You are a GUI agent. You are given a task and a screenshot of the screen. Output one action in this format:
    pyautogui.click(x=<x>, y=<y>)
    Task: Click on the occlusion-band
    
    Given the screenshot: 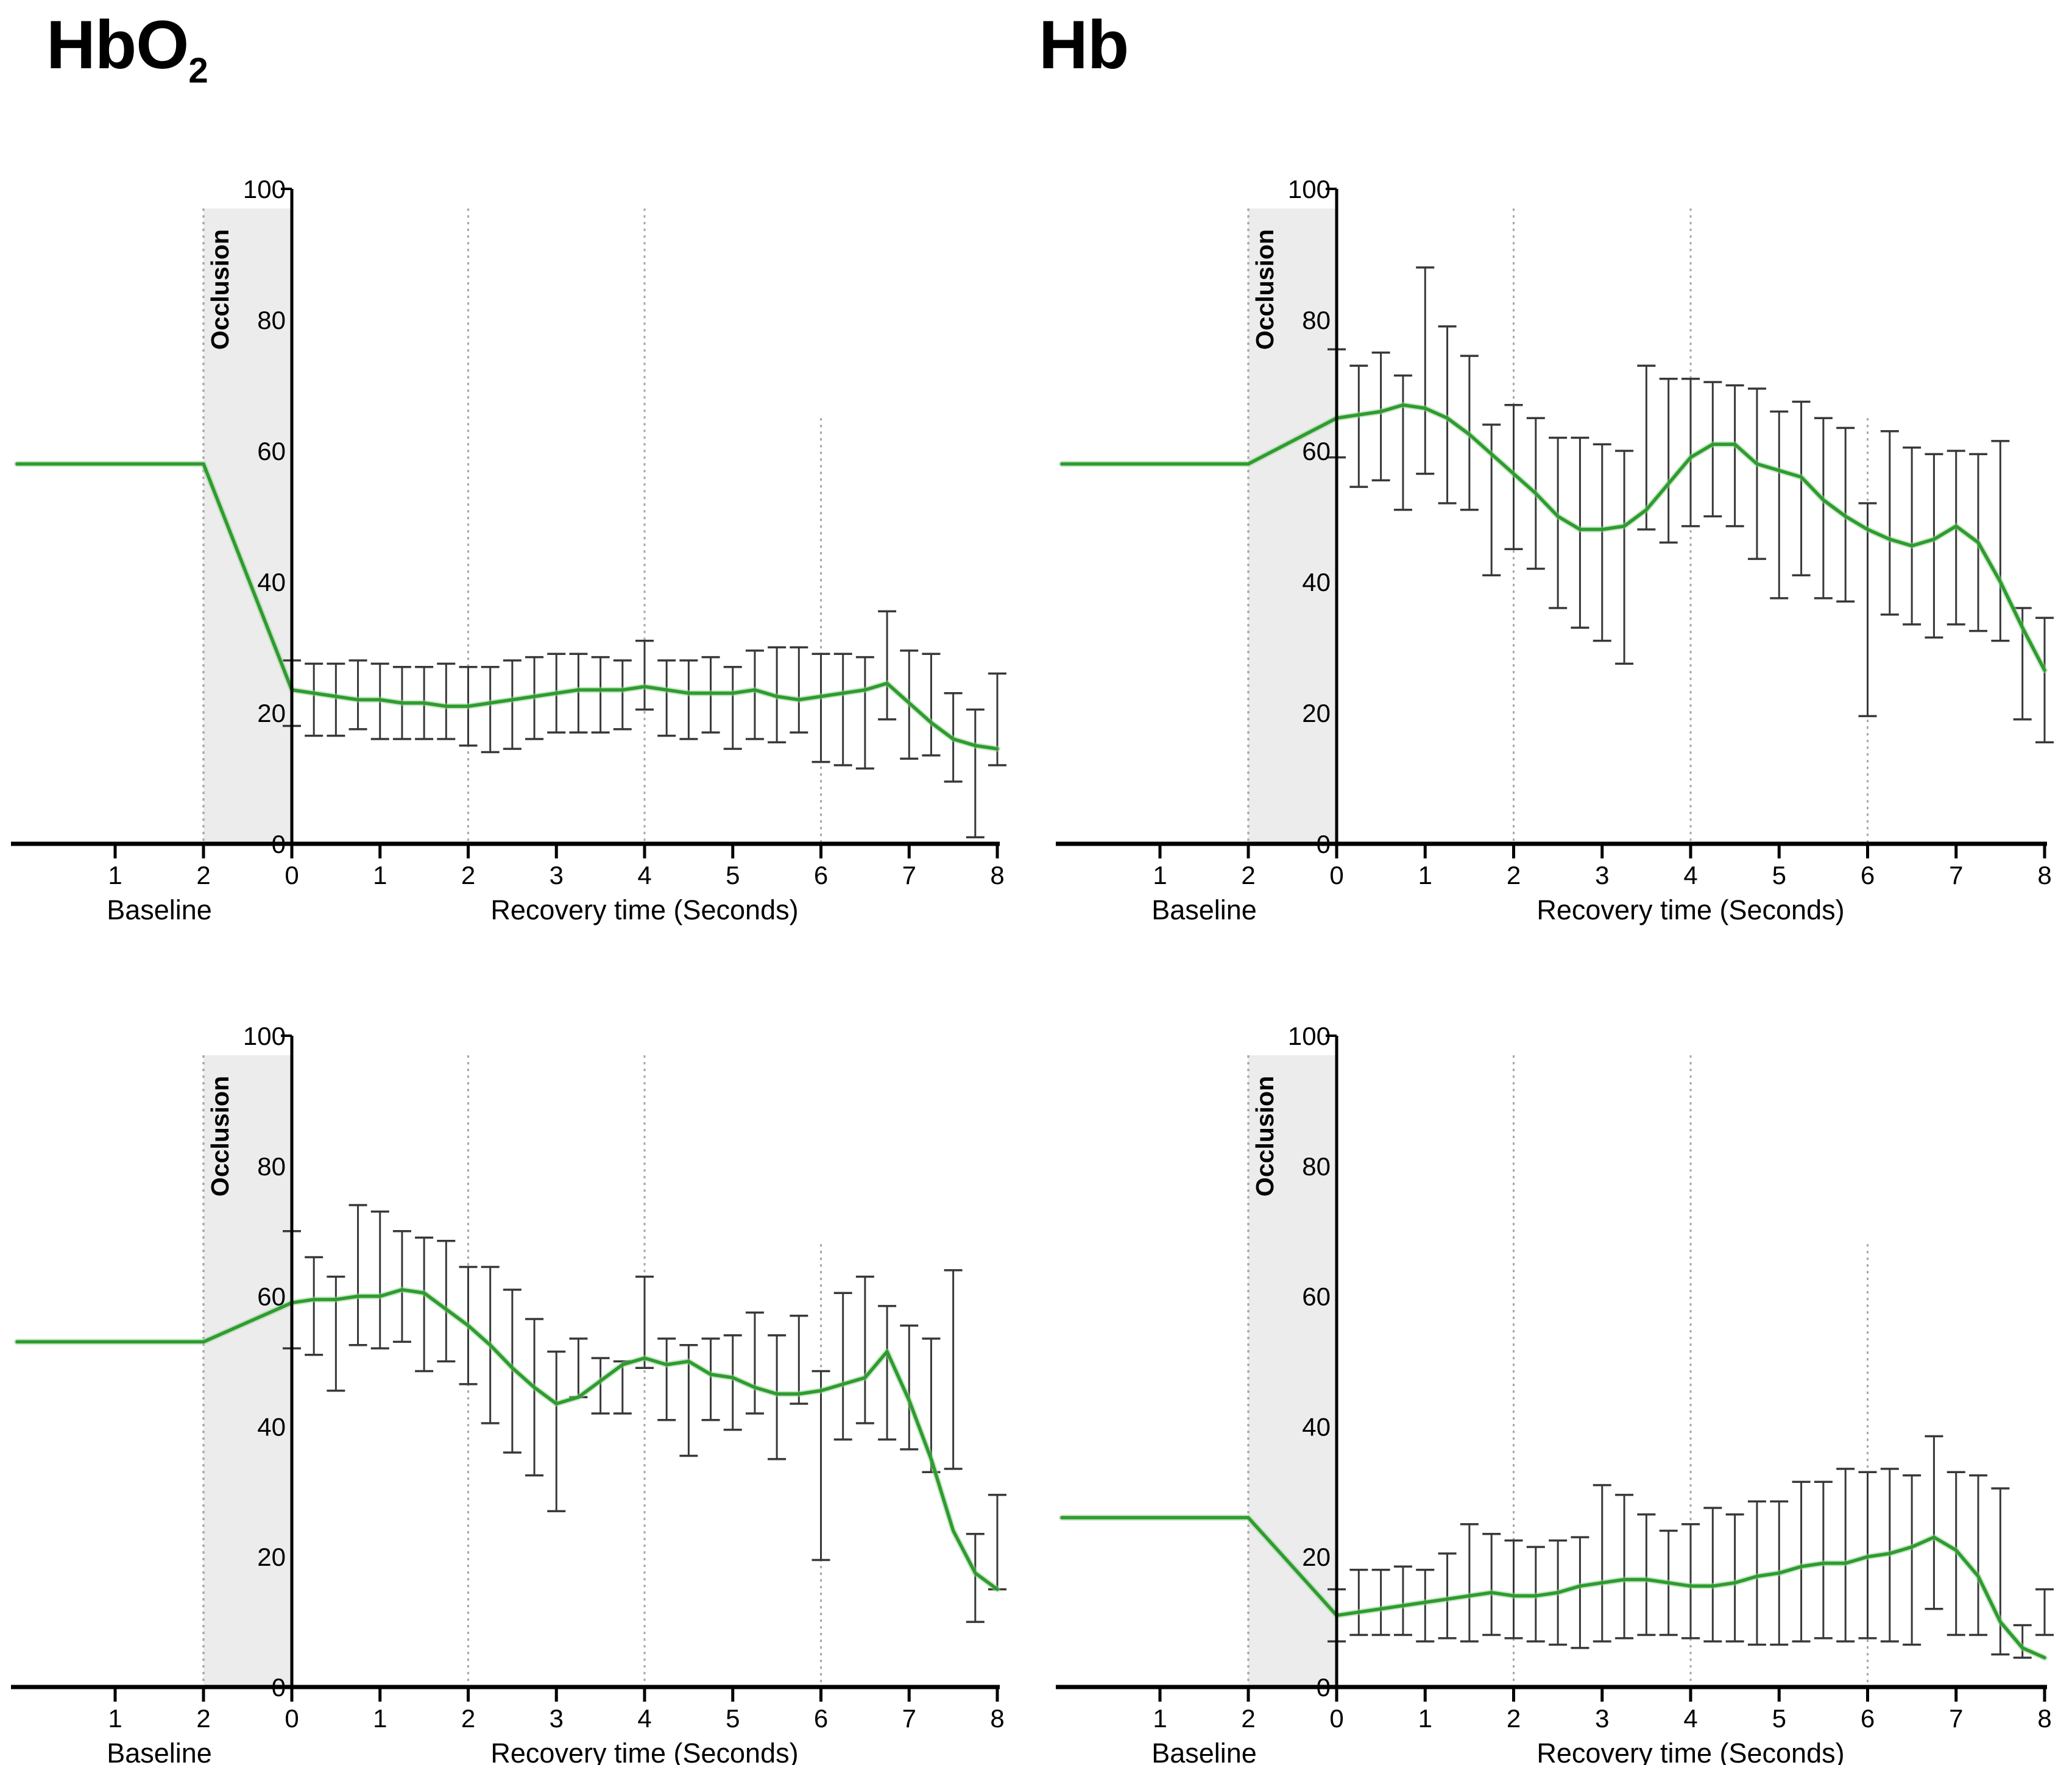 What is the action you would take?
    pyautogui.click(x=247, y=526)
    